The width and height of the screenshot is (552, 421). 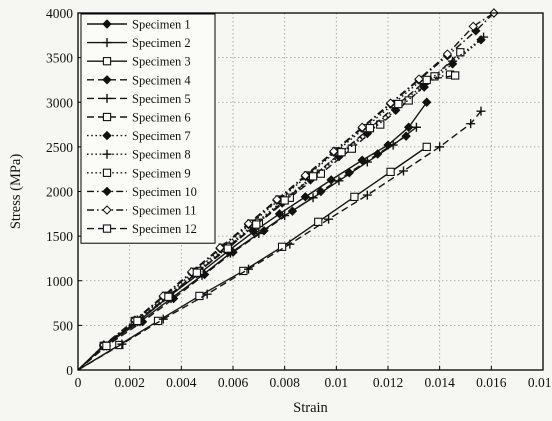 I want to click on legend-label: Specimen 9, so click(x=161, y=173).